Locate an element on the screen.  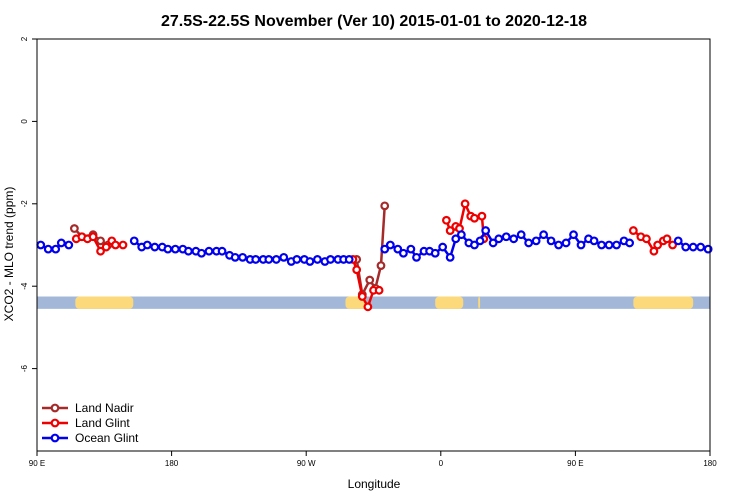
land-ocean-band is located at coordinates (373, 302).